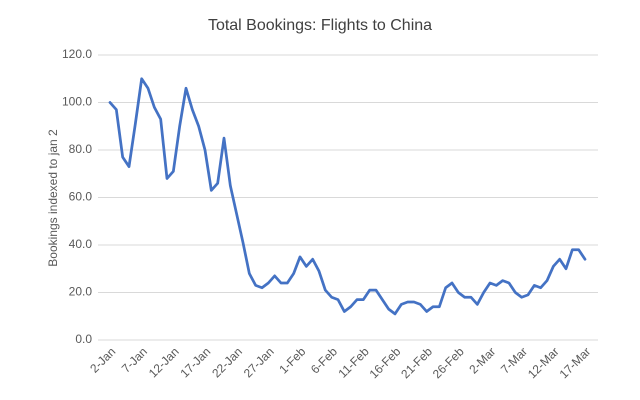 Image resolution: width=640 pixels, height=400 pixels. What do you see at coordinates (164, 362) in the screenshot?
I see `x-tick-label: 12-Jan` at bounding box center [164, 362].